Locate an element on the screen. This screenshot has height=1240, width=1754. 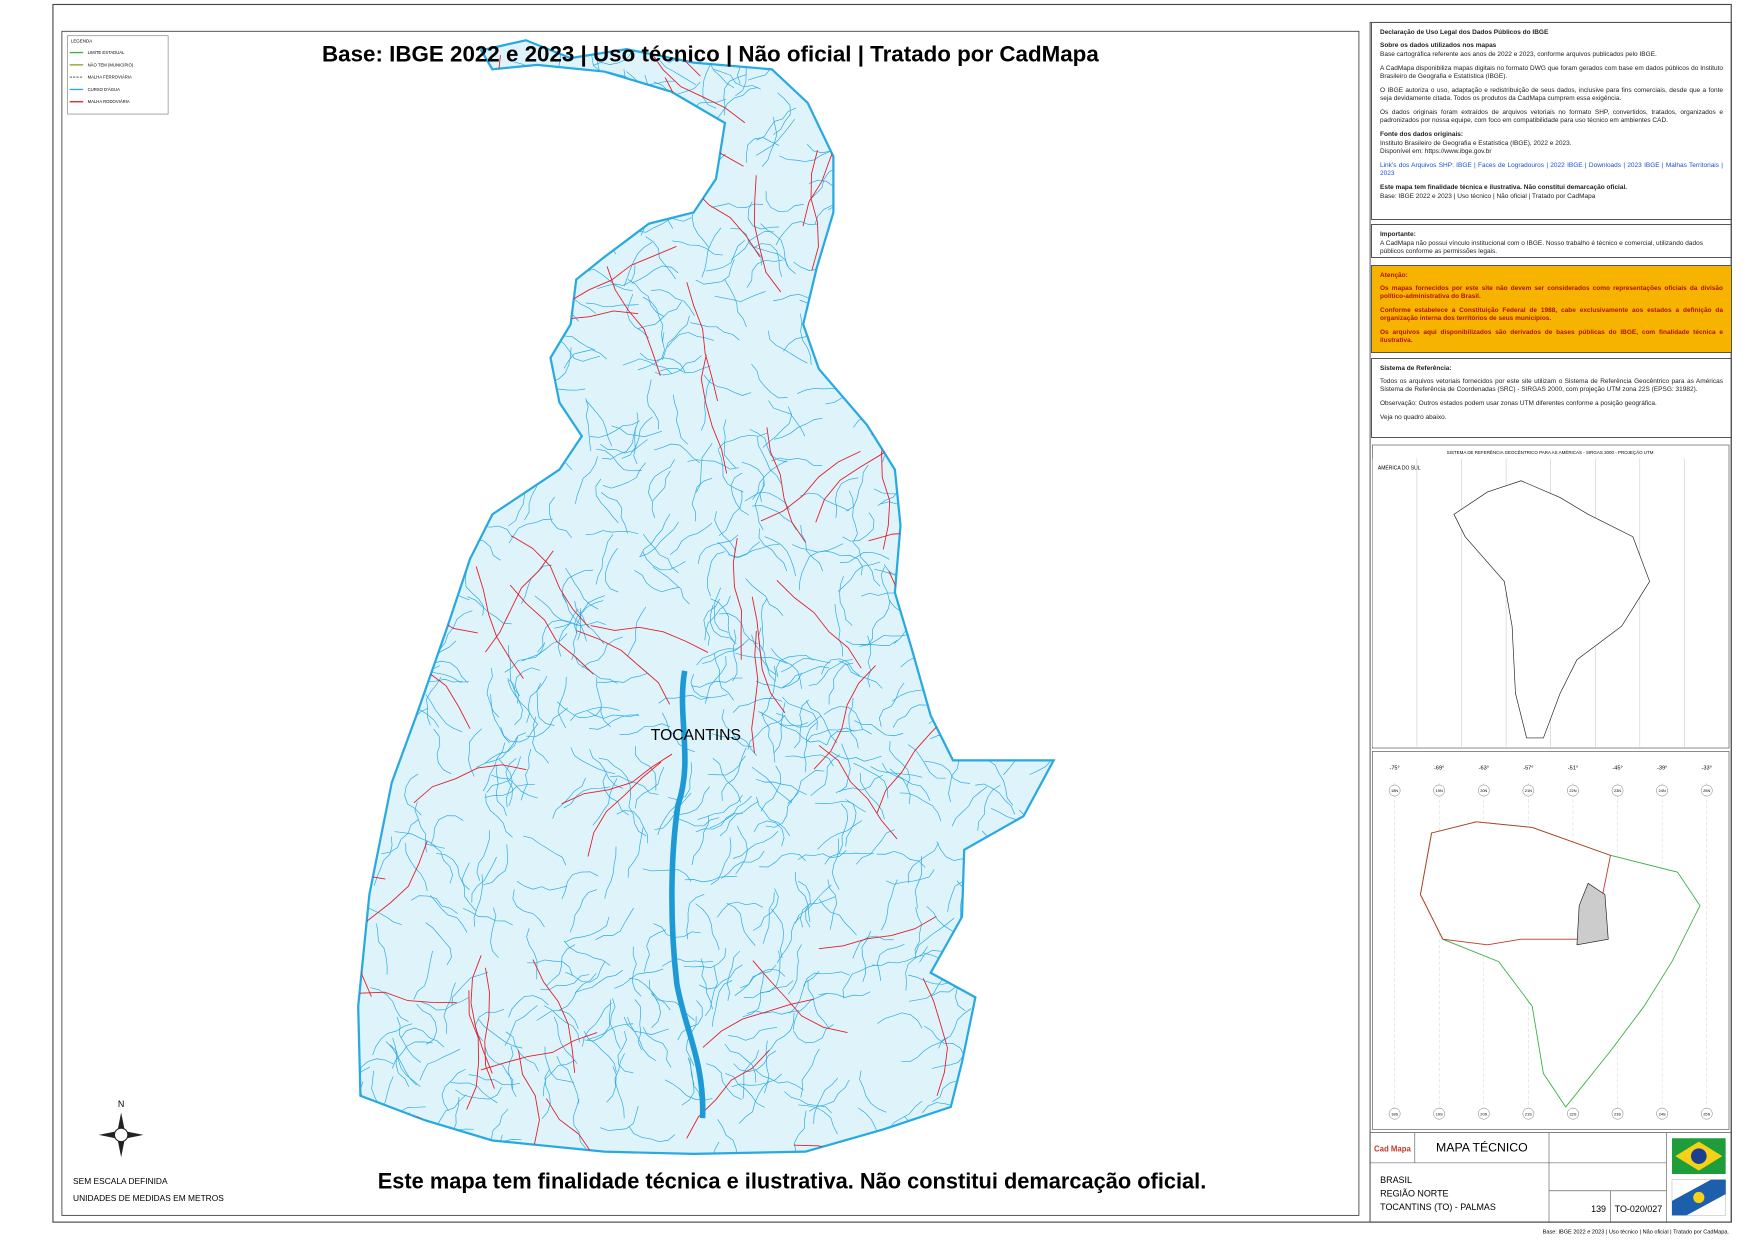
zone-label: 18N is located at coordinates (1394, 790).